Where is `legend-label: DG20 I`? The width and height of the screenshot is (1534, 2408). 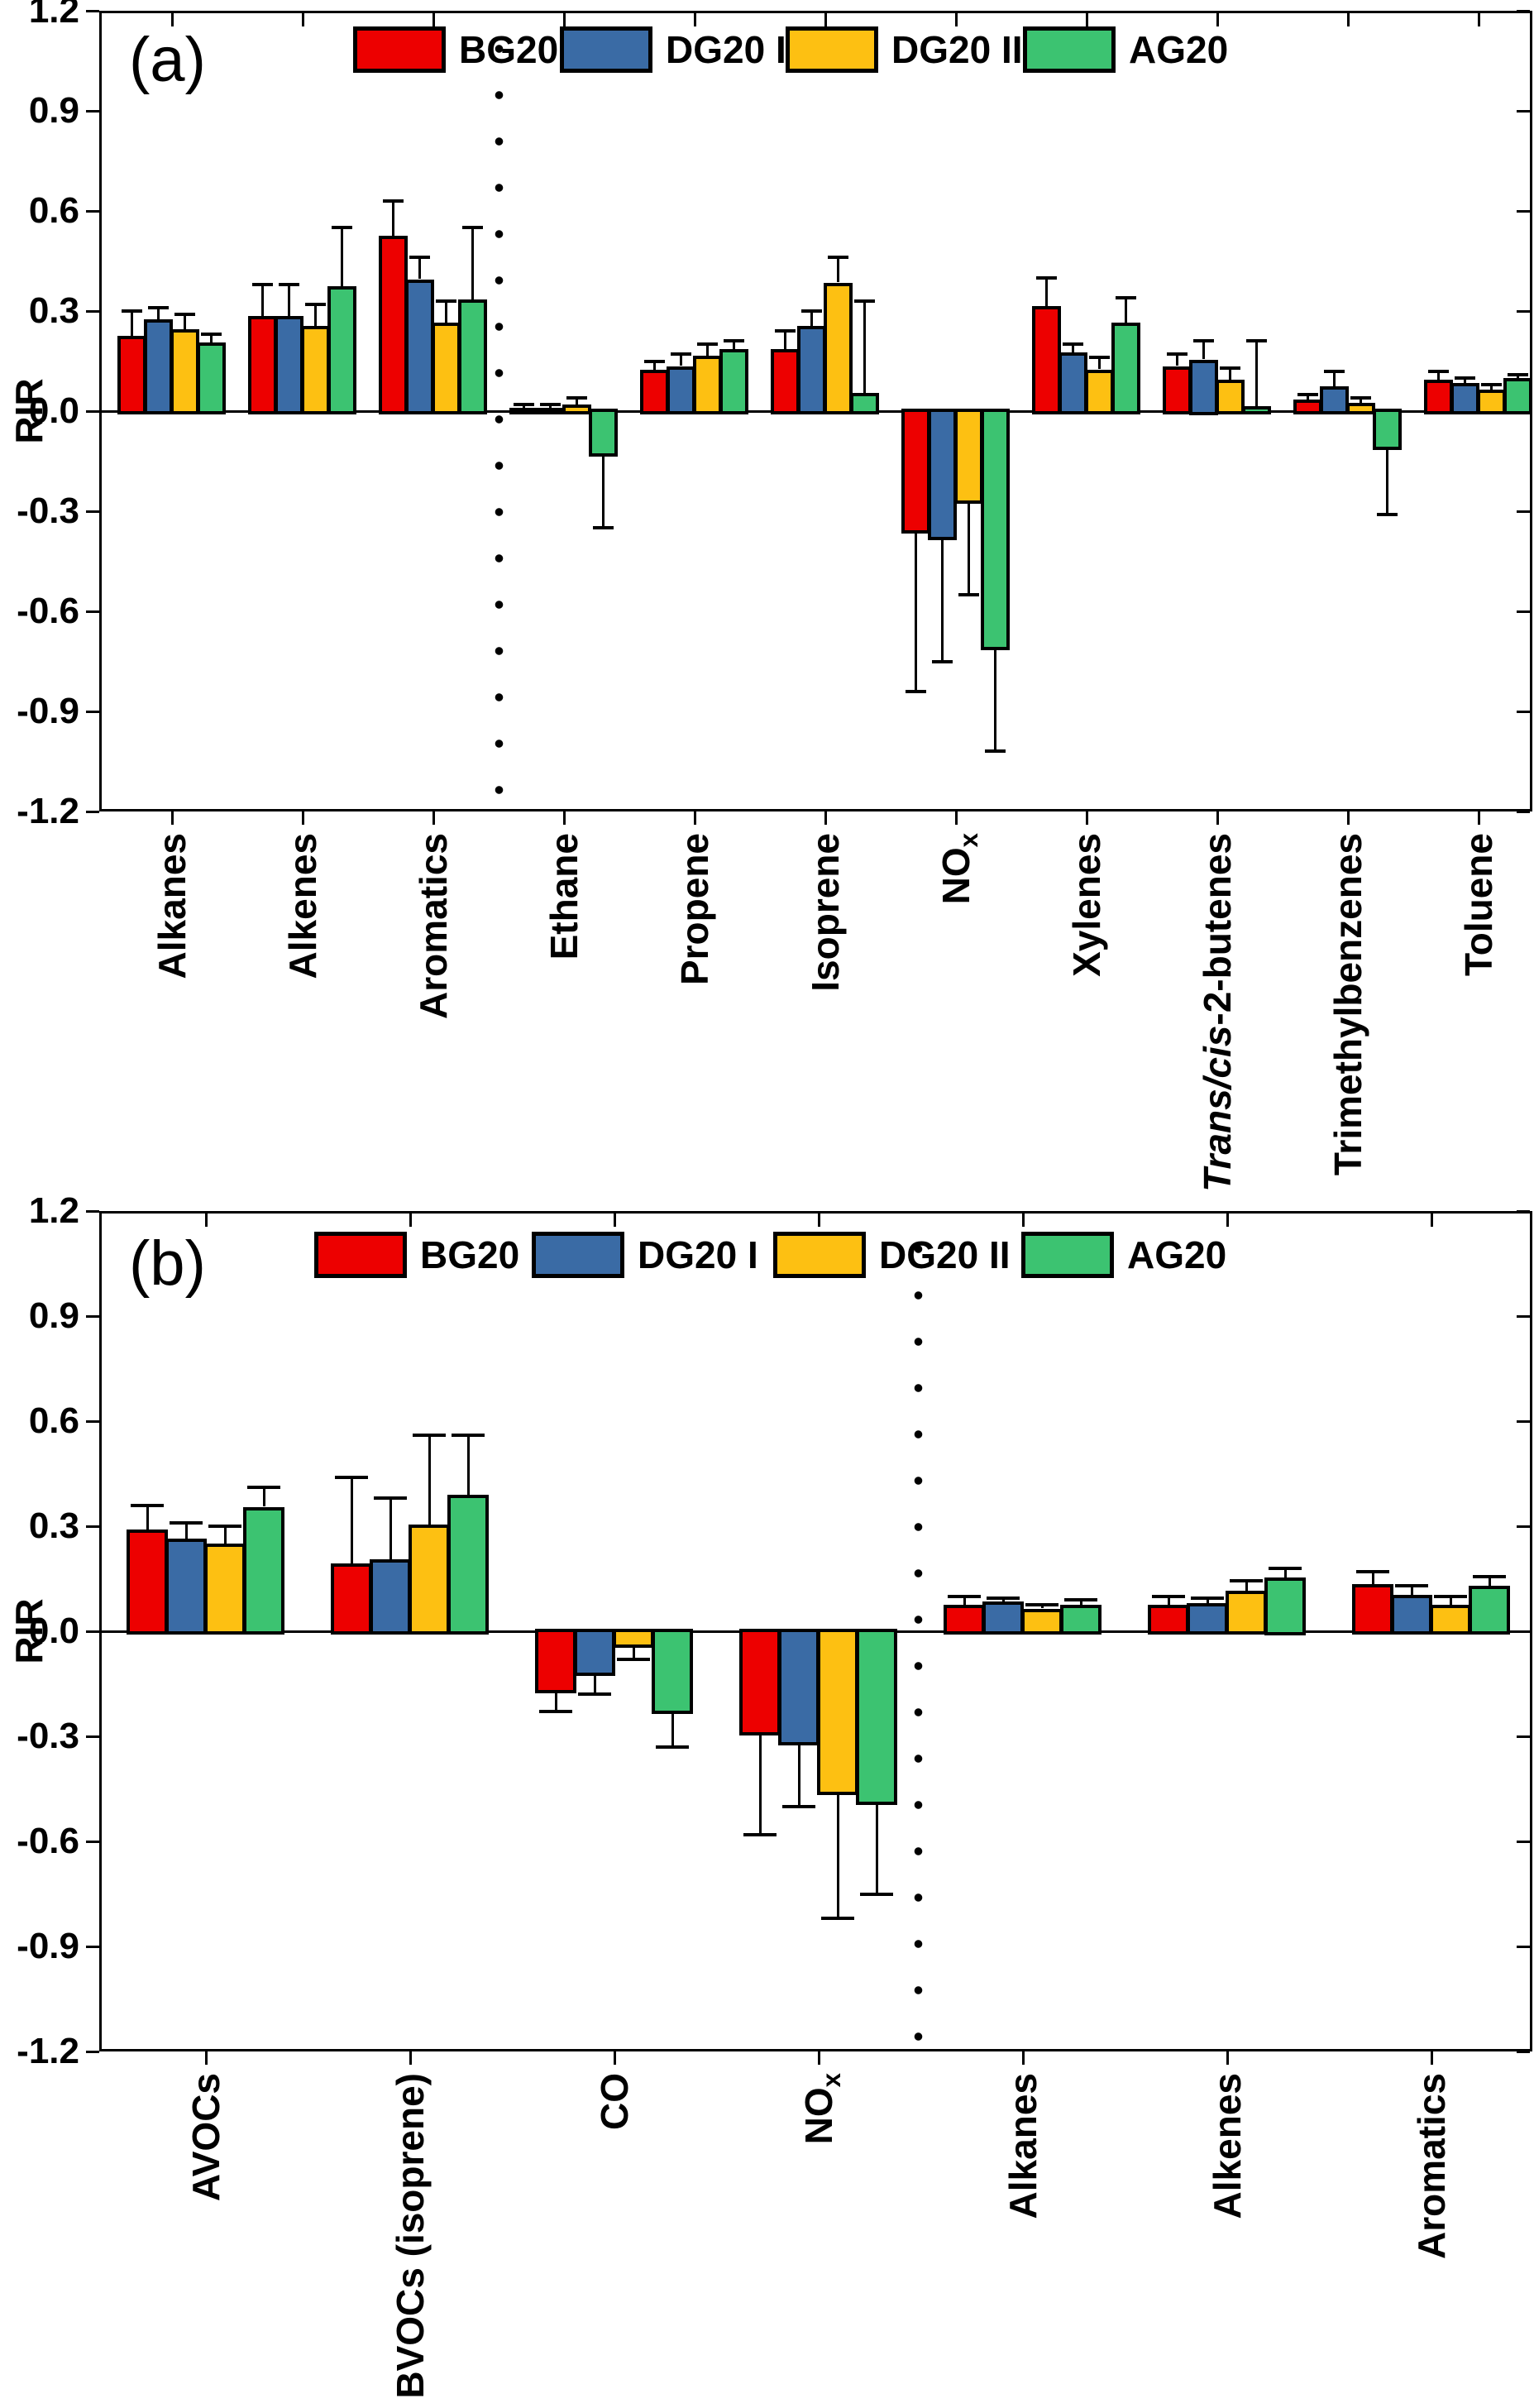 legend-label: DG20 I is located at coordinates (726, 49).